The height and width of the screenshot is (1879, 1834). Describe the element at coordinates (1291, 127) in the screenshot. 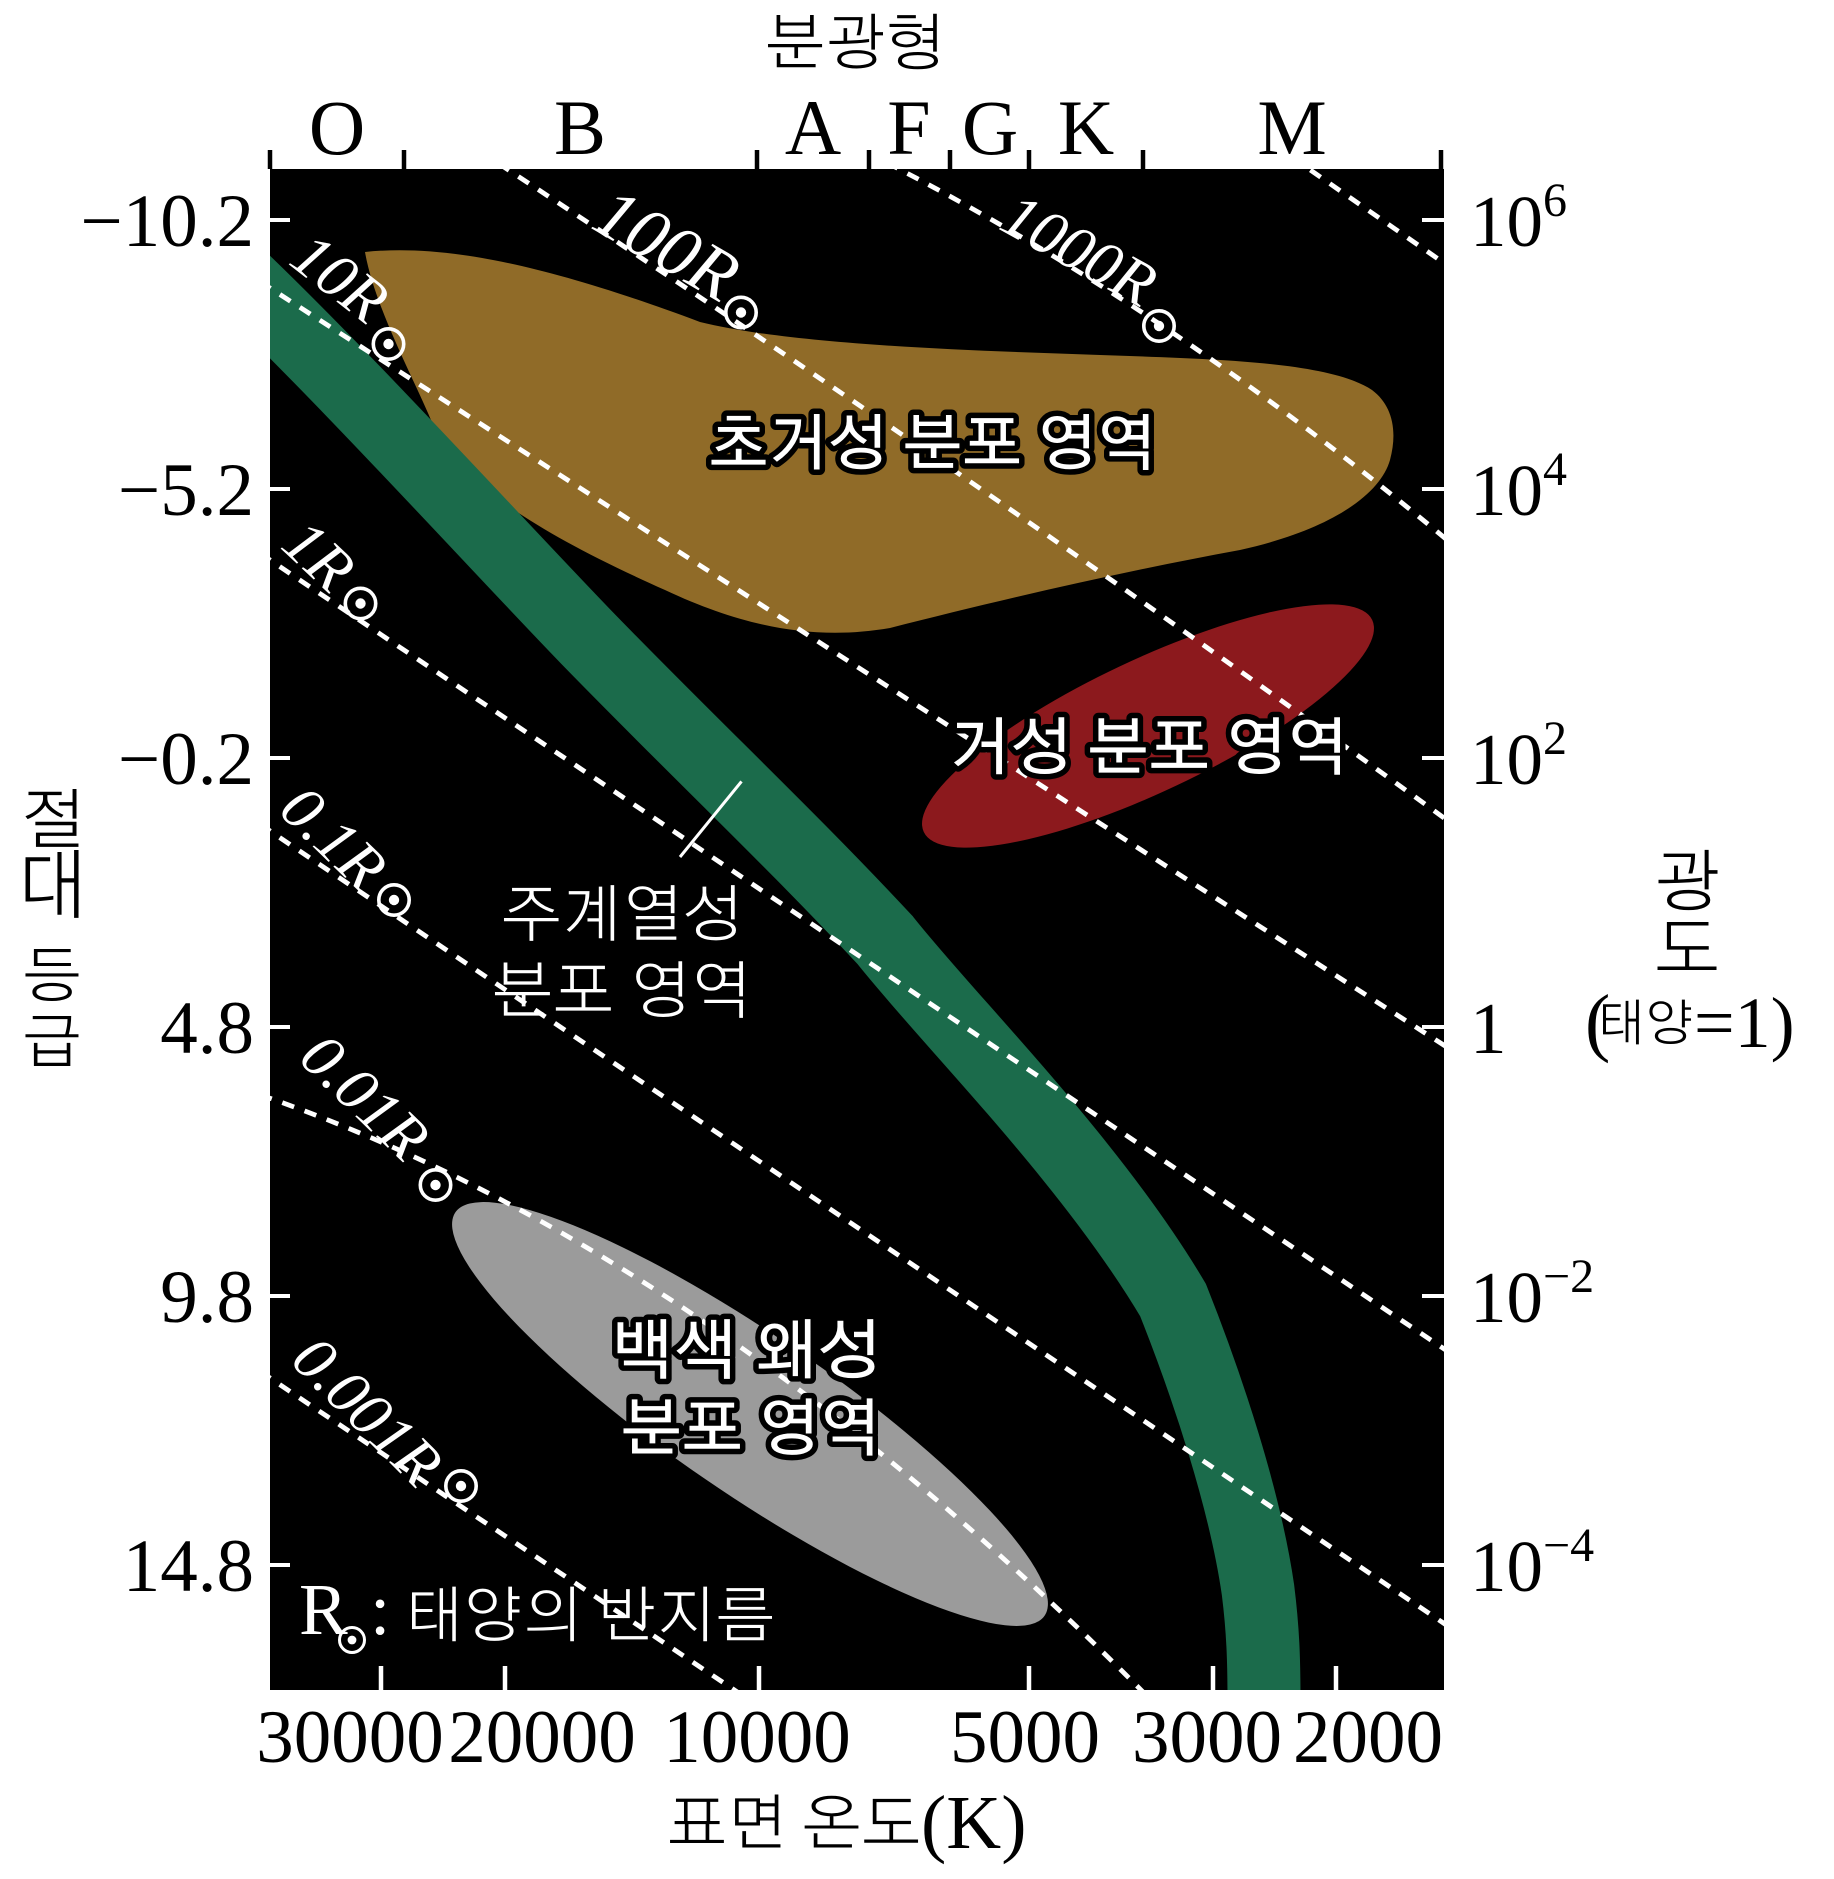

I see `svg-text: M` at that location.